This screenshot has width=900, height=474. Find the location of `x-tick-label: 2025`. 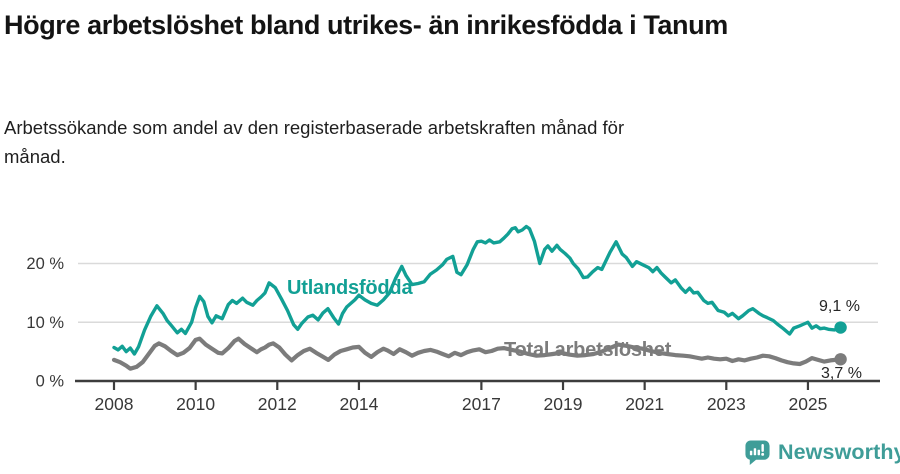

x-tick-label: 2025 is located at coordinates (807, 404).